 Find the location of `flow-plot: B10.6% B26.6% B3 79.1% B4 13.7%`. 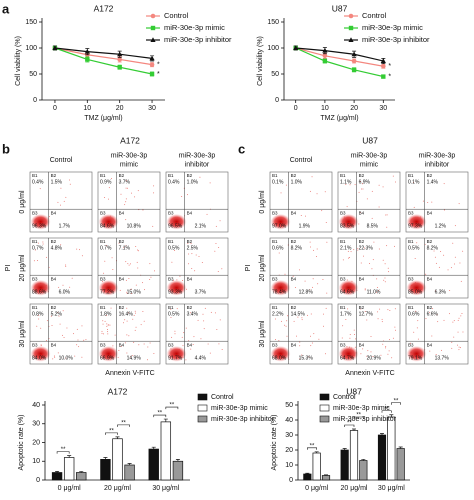

flow-plot: B10.6% B26.6% B3 79.1% B4 13.7% is located at coordinates (437, 334).